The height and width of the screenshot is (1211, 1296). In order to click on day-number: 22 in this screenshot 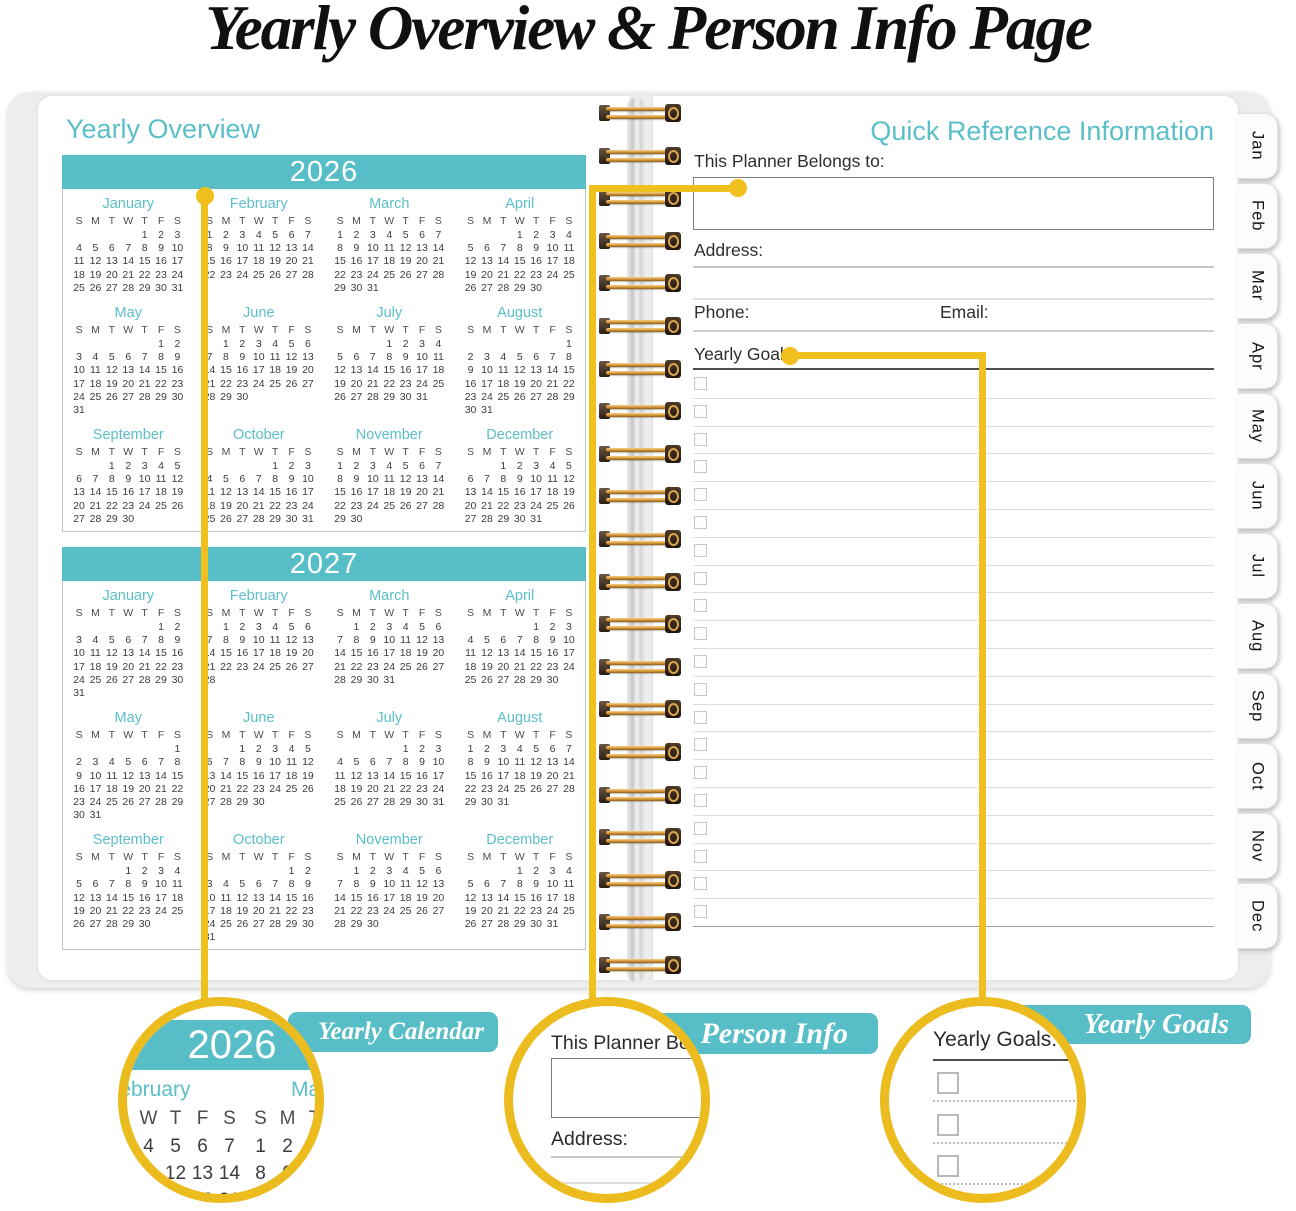, I will do `click(209, 274)`.